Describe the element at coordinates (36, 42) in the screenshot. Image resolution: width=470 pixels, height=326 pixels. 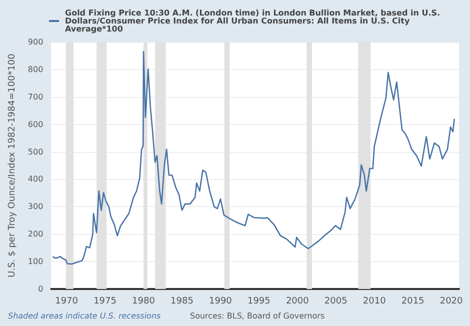
I see `y-tick-label: 900` at that location.